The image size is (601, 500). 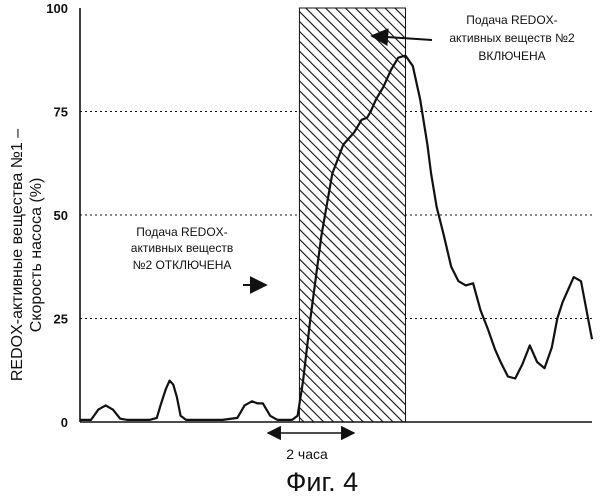 I want to click on y-tick-label: 75, so click(x=61, y=112).